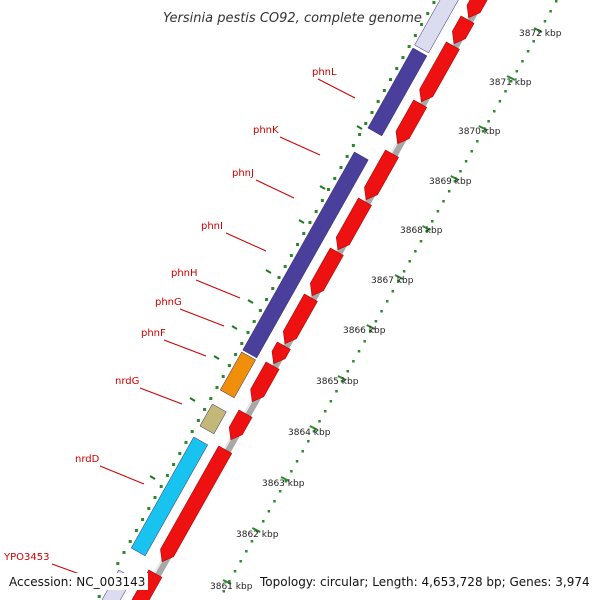 The image size is (600, 600). I want to click on gene-label-phnL: phnL, so click(324, 72).